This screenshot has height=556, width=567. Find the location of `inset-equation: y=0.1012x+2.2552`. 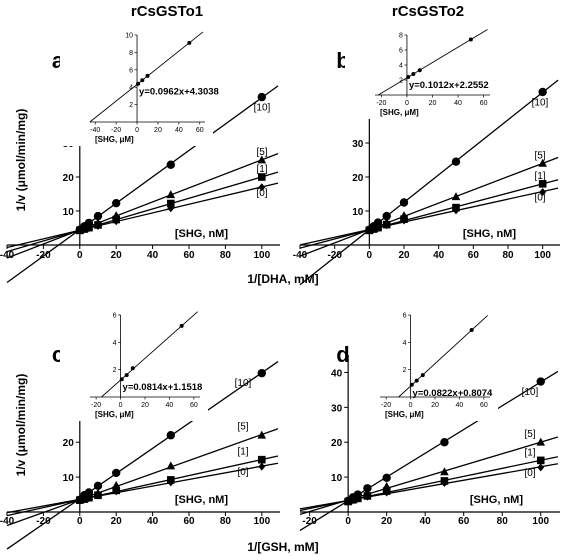

inset-equation: y=0.1012x+2.2552 is located at coordinates (449, 85).